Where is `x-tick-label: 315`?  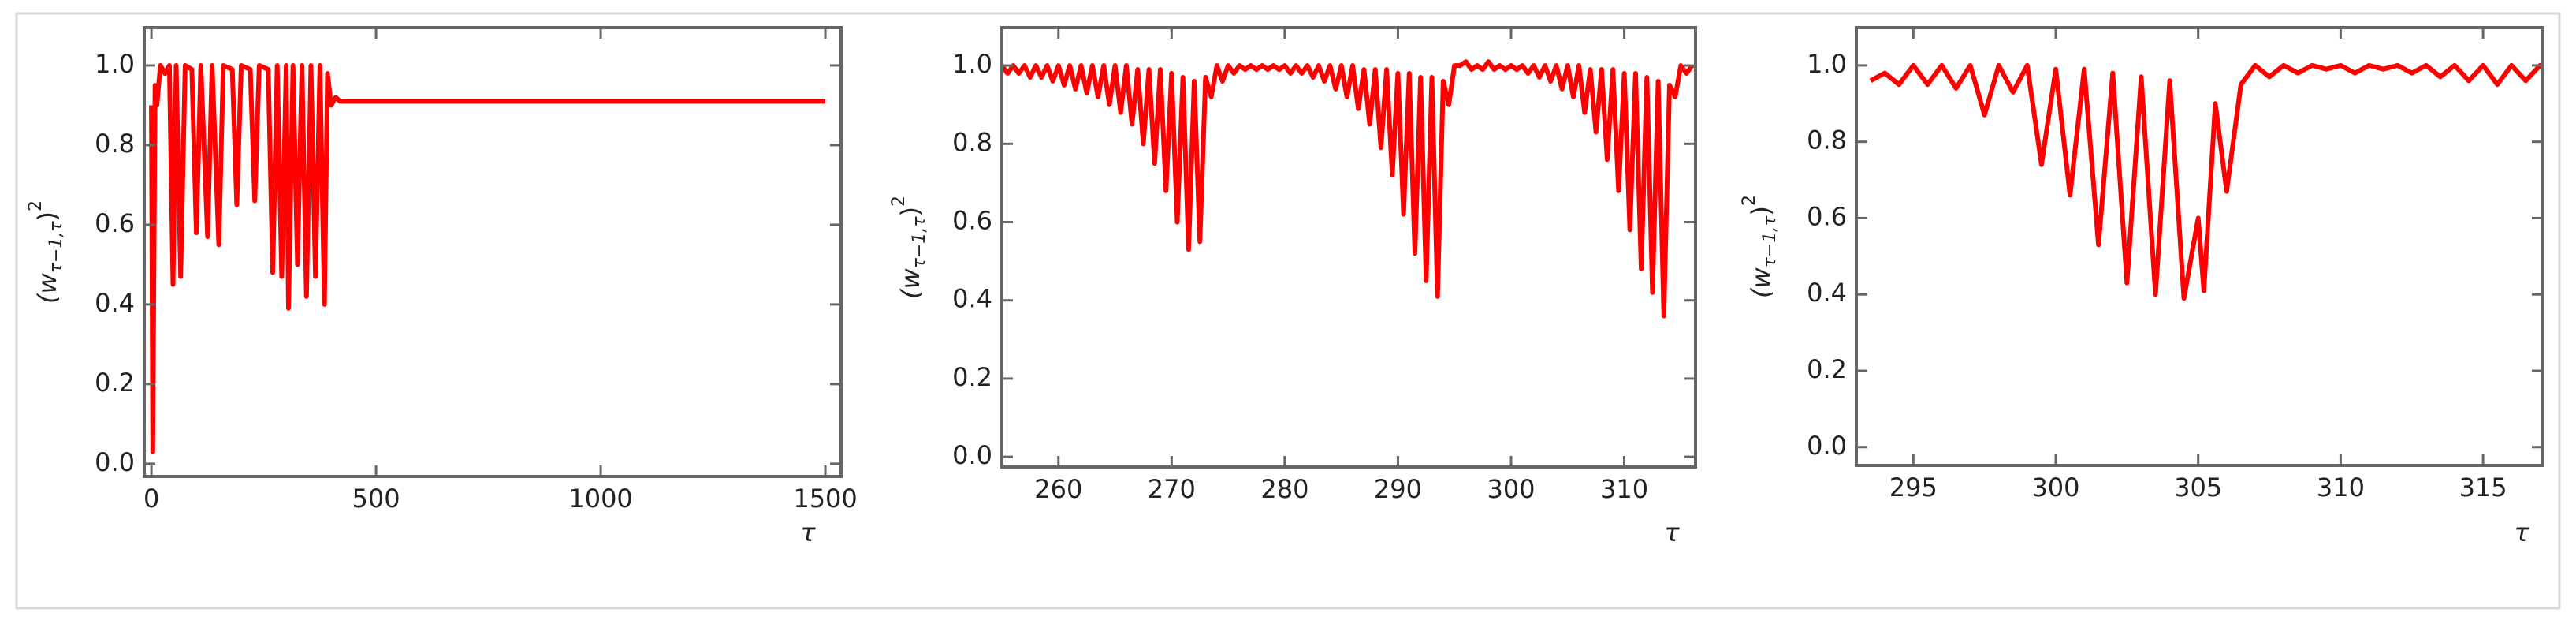
x-tick-label: 315 is located at coordinates (2483, 488).